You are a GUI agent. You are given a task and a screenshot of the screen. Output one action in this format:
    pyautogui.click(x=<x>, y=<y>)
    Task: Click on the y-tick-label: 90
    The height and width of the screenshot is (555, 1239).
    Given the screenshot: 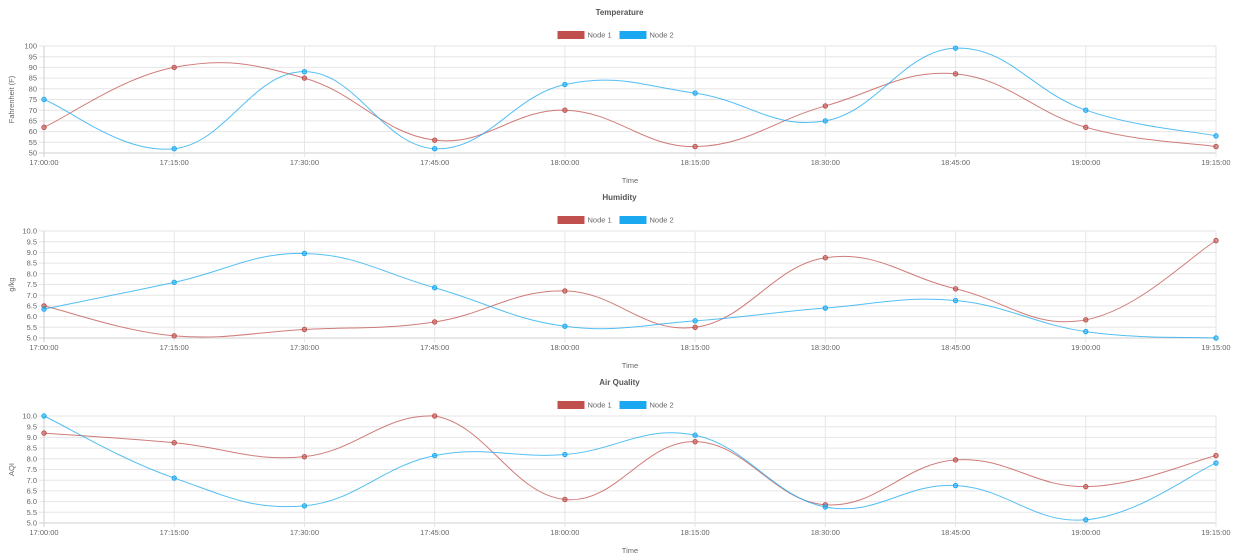 What is the action you would take?
    pyautogui.click(x=33, y=67)
    